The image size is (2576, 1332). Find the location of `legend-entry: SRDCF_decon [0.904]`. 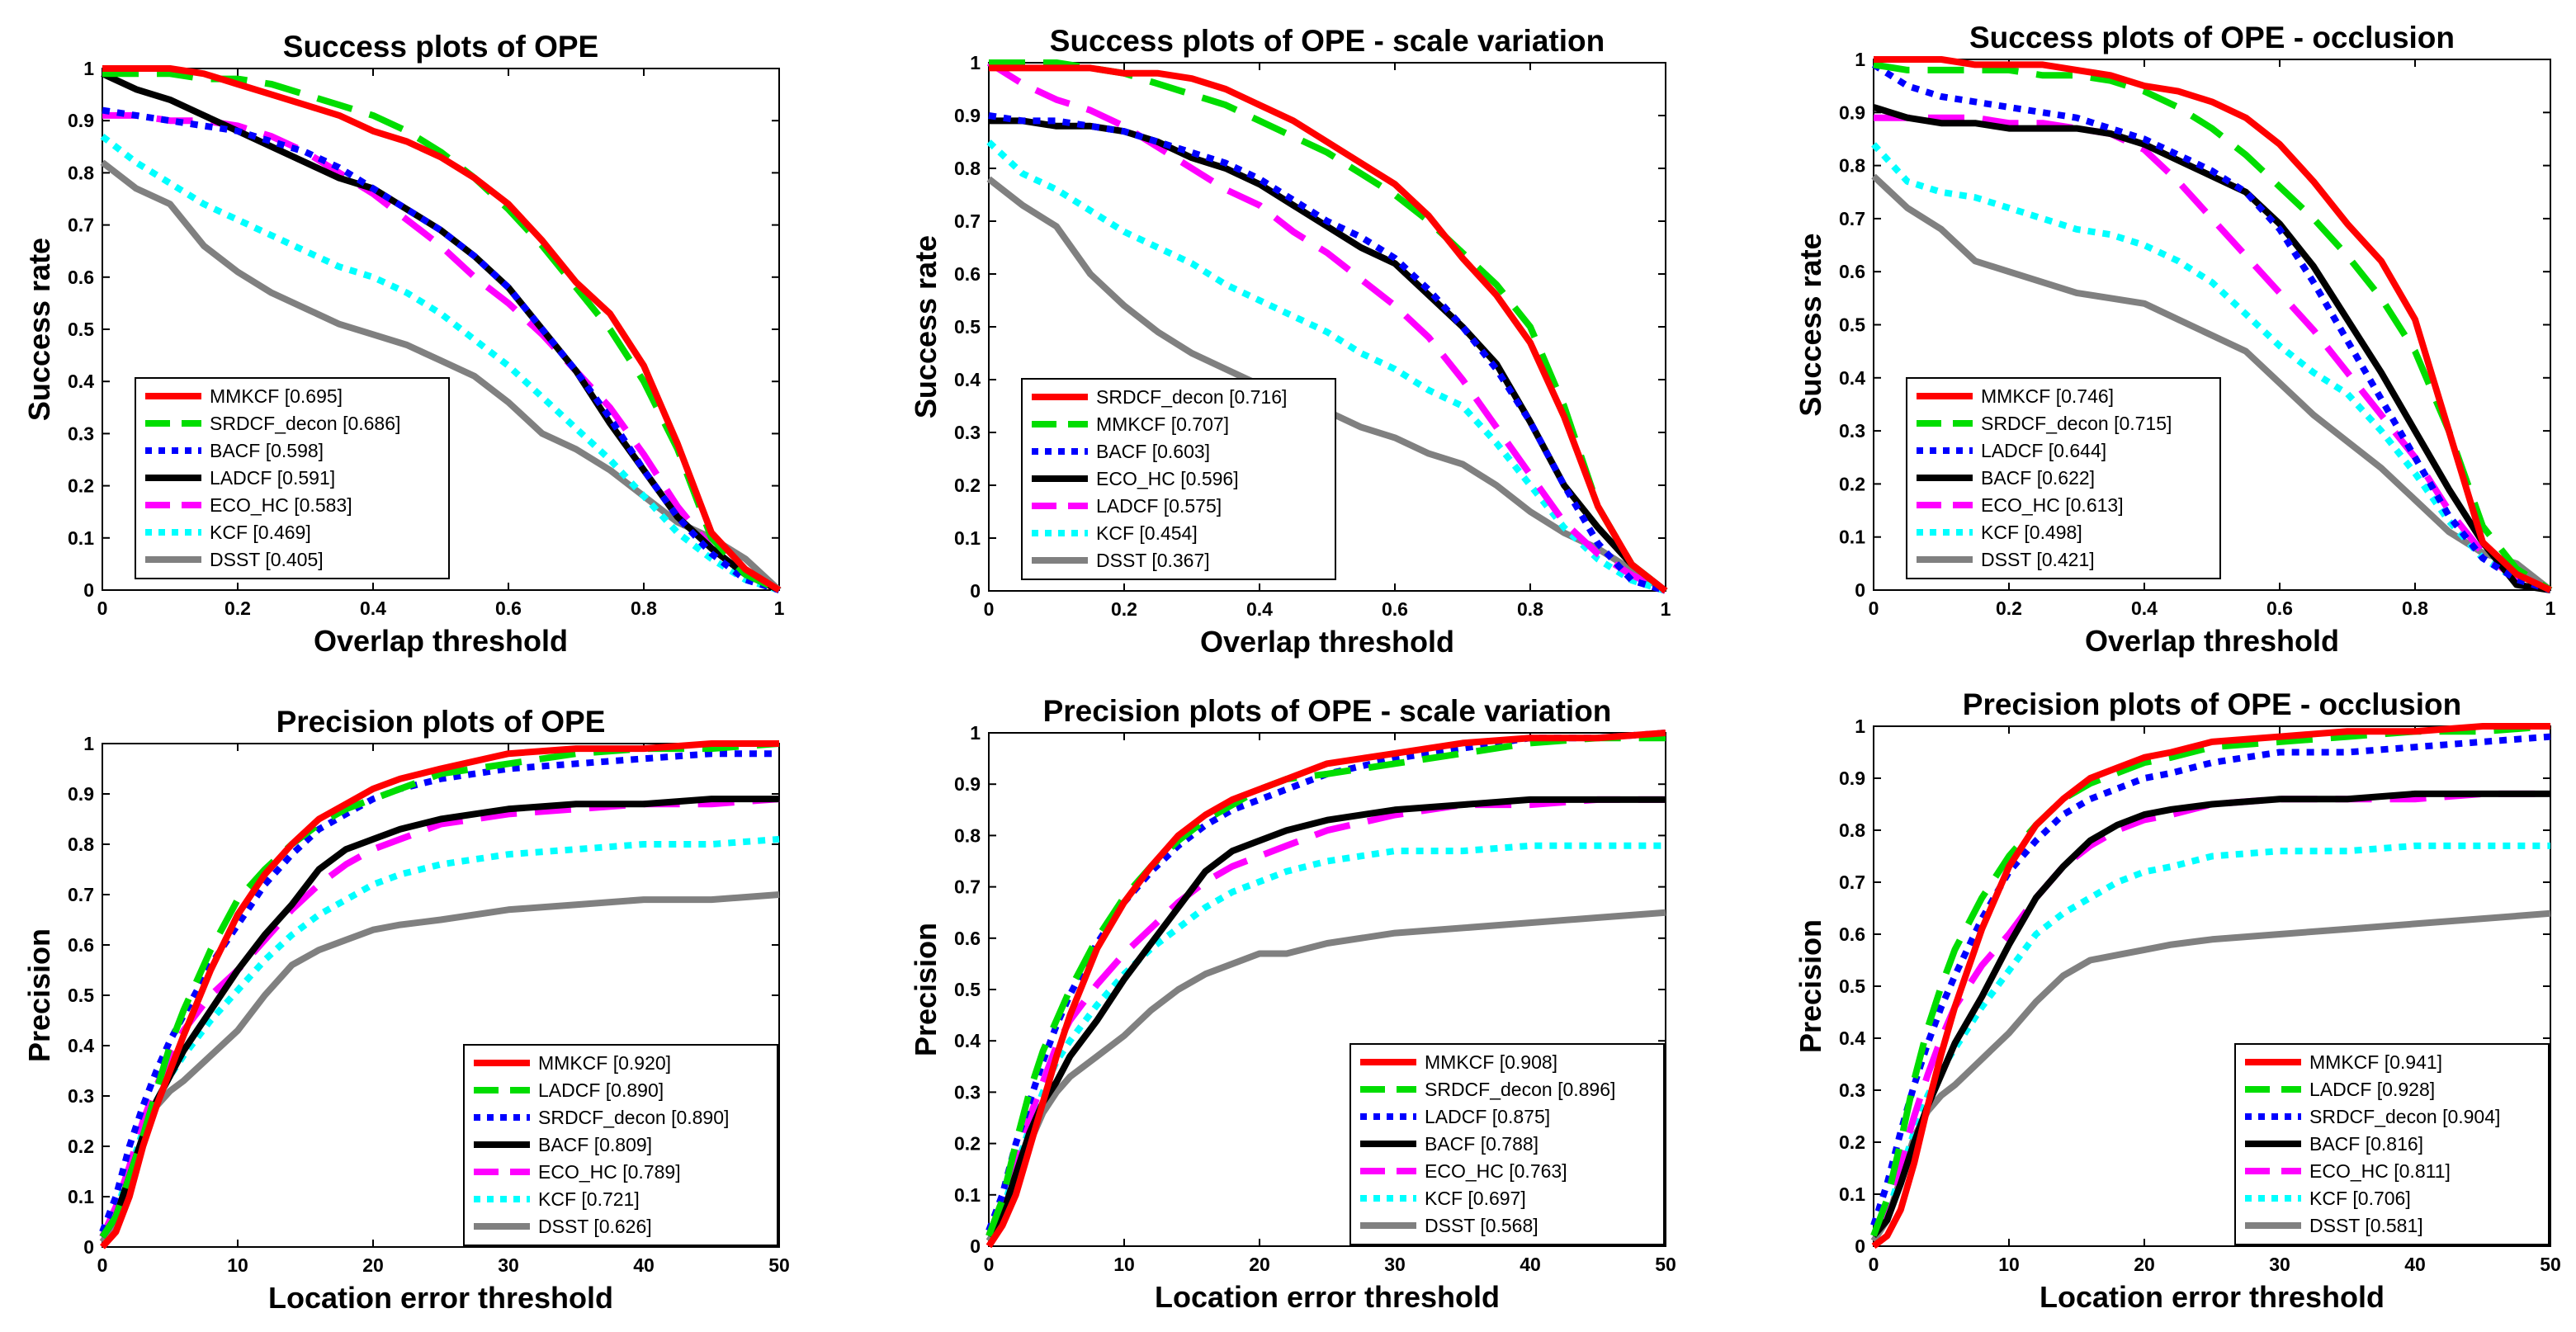

legend-entry: SRDCF_decon [0.904] is located at coordinates (2404, 1116).